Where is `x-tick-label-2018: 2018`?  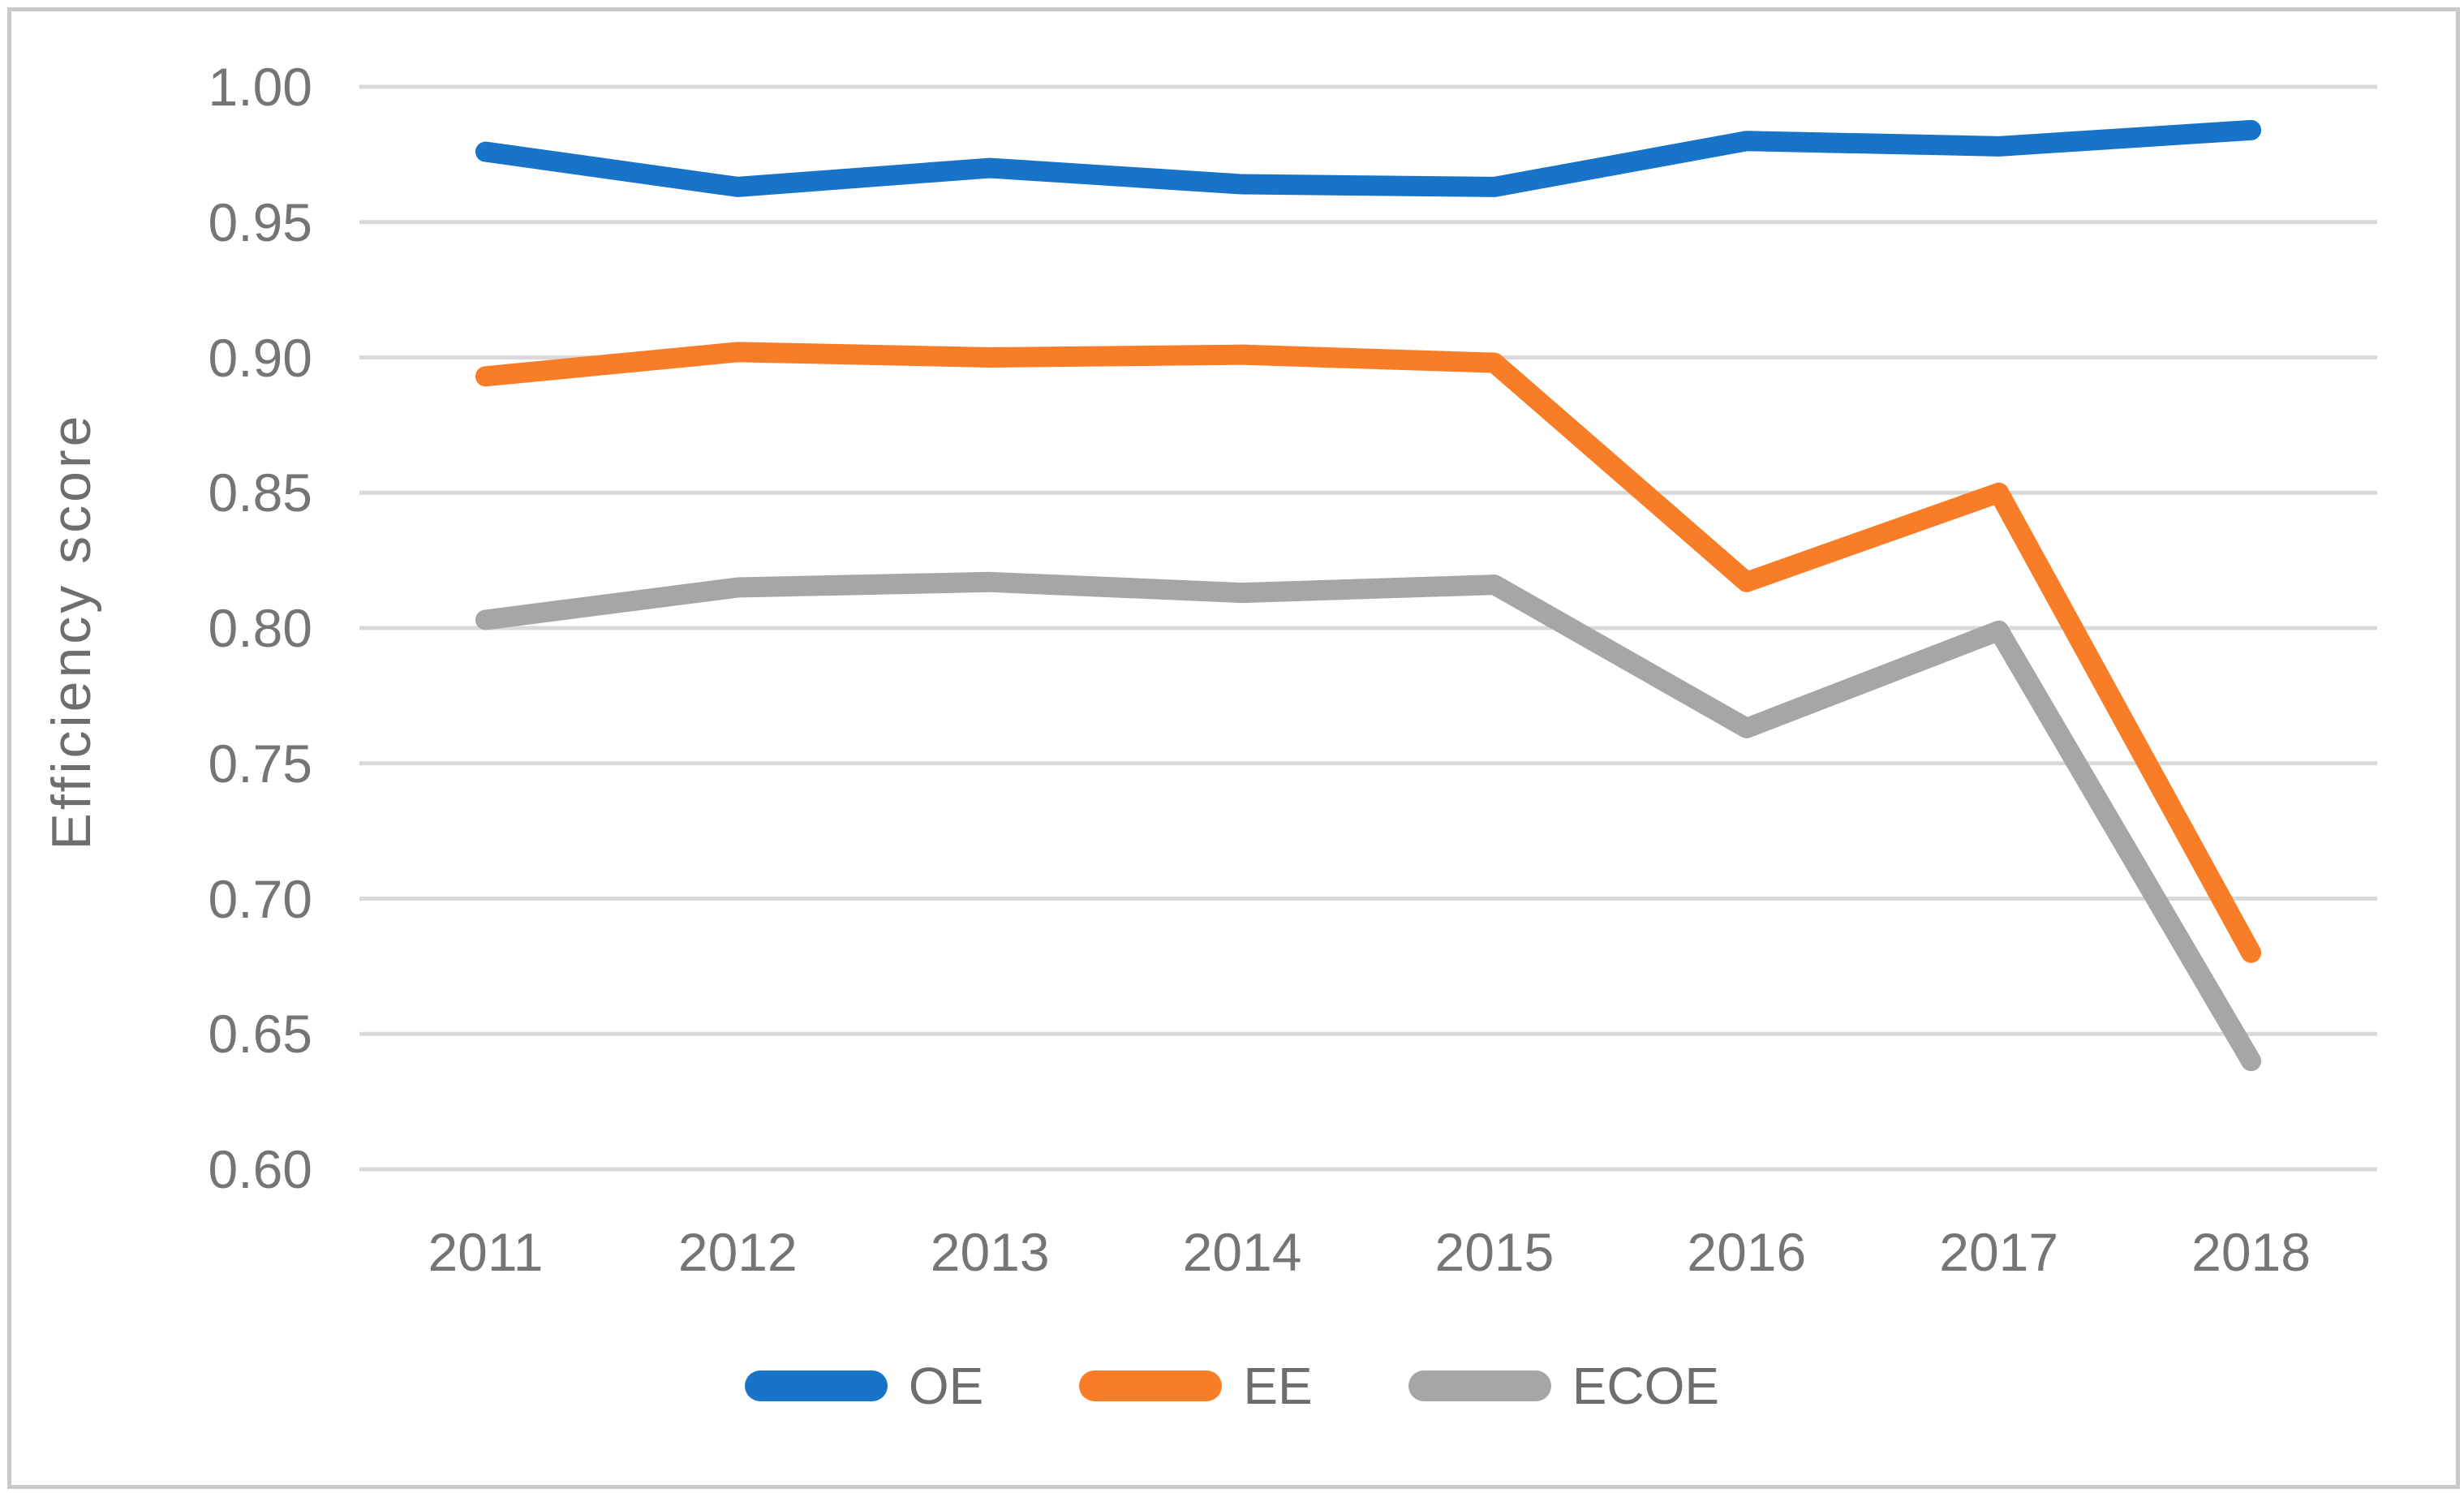 x-tick-label-2018: 2018 is located at coordinates (2251, 1252).